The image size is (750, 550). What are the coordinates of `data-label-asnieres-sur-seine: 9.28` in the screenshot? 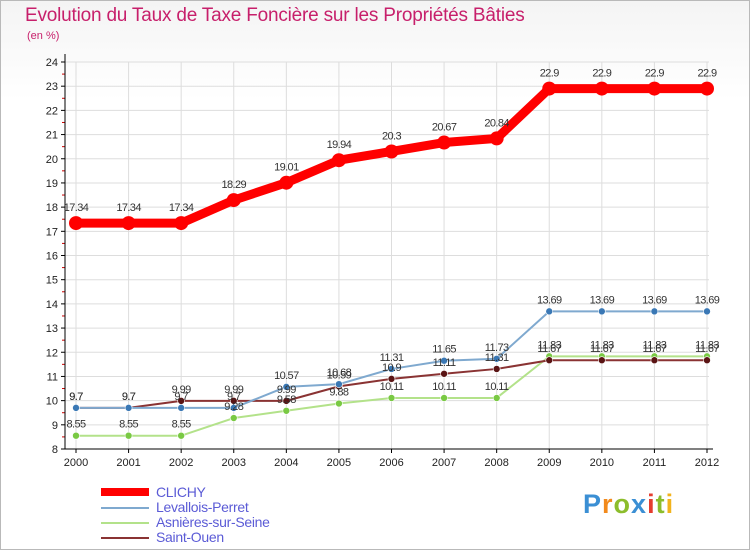 It's located at (233, 407).